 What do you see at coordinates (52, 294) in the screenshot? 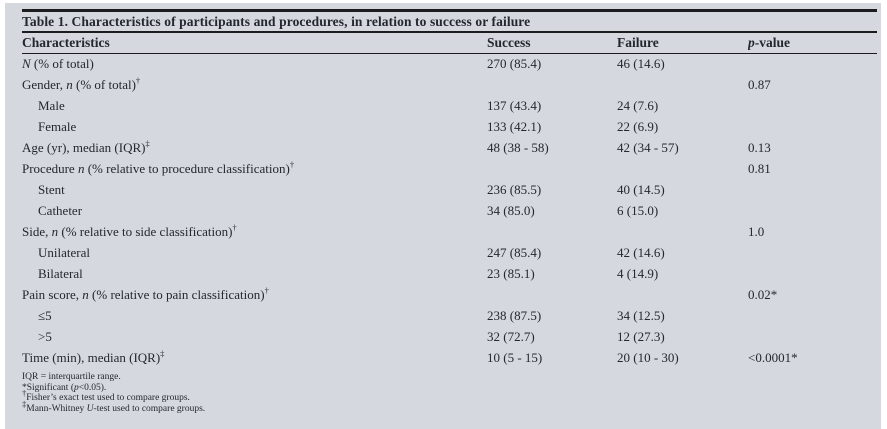
I see `text-segment: Pain score,` at bounding box center [52, 294].